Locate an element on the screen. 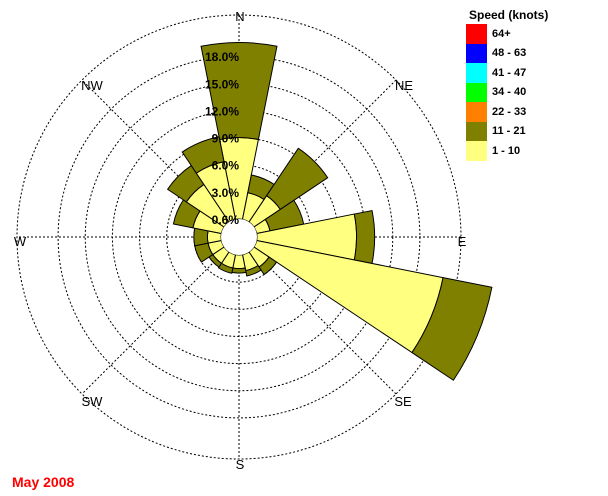 This screenshot has height=496, width=608. ring-label: 0.6% is located at coordinates (226, 220).